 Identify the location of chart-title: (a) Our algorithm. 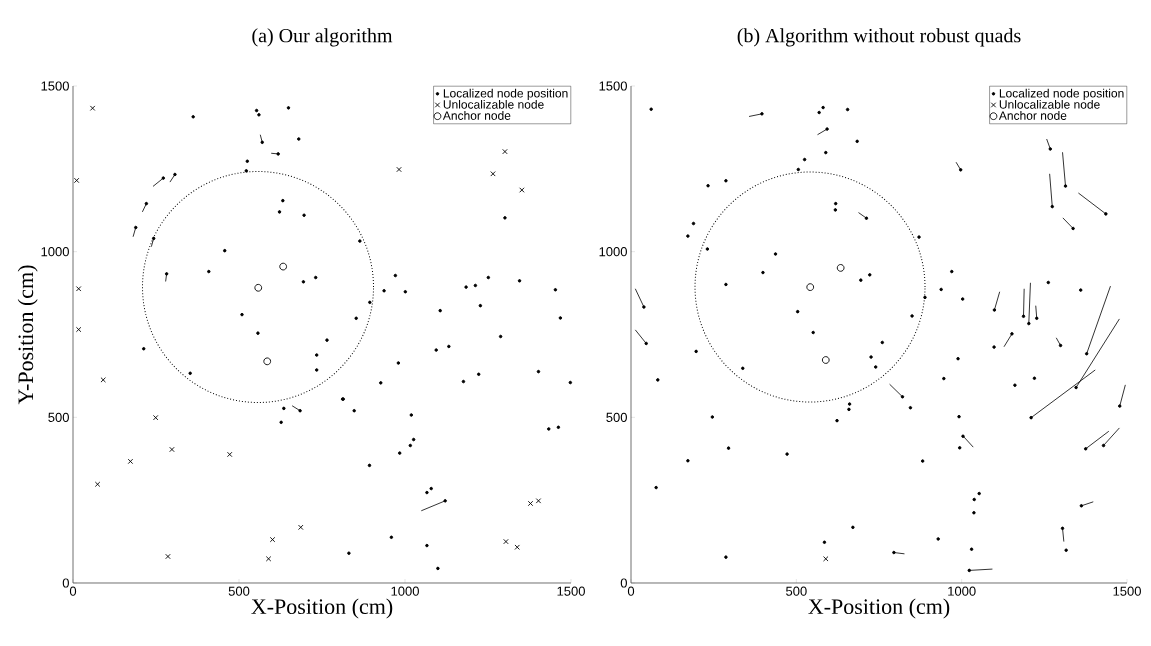
(322, 37).